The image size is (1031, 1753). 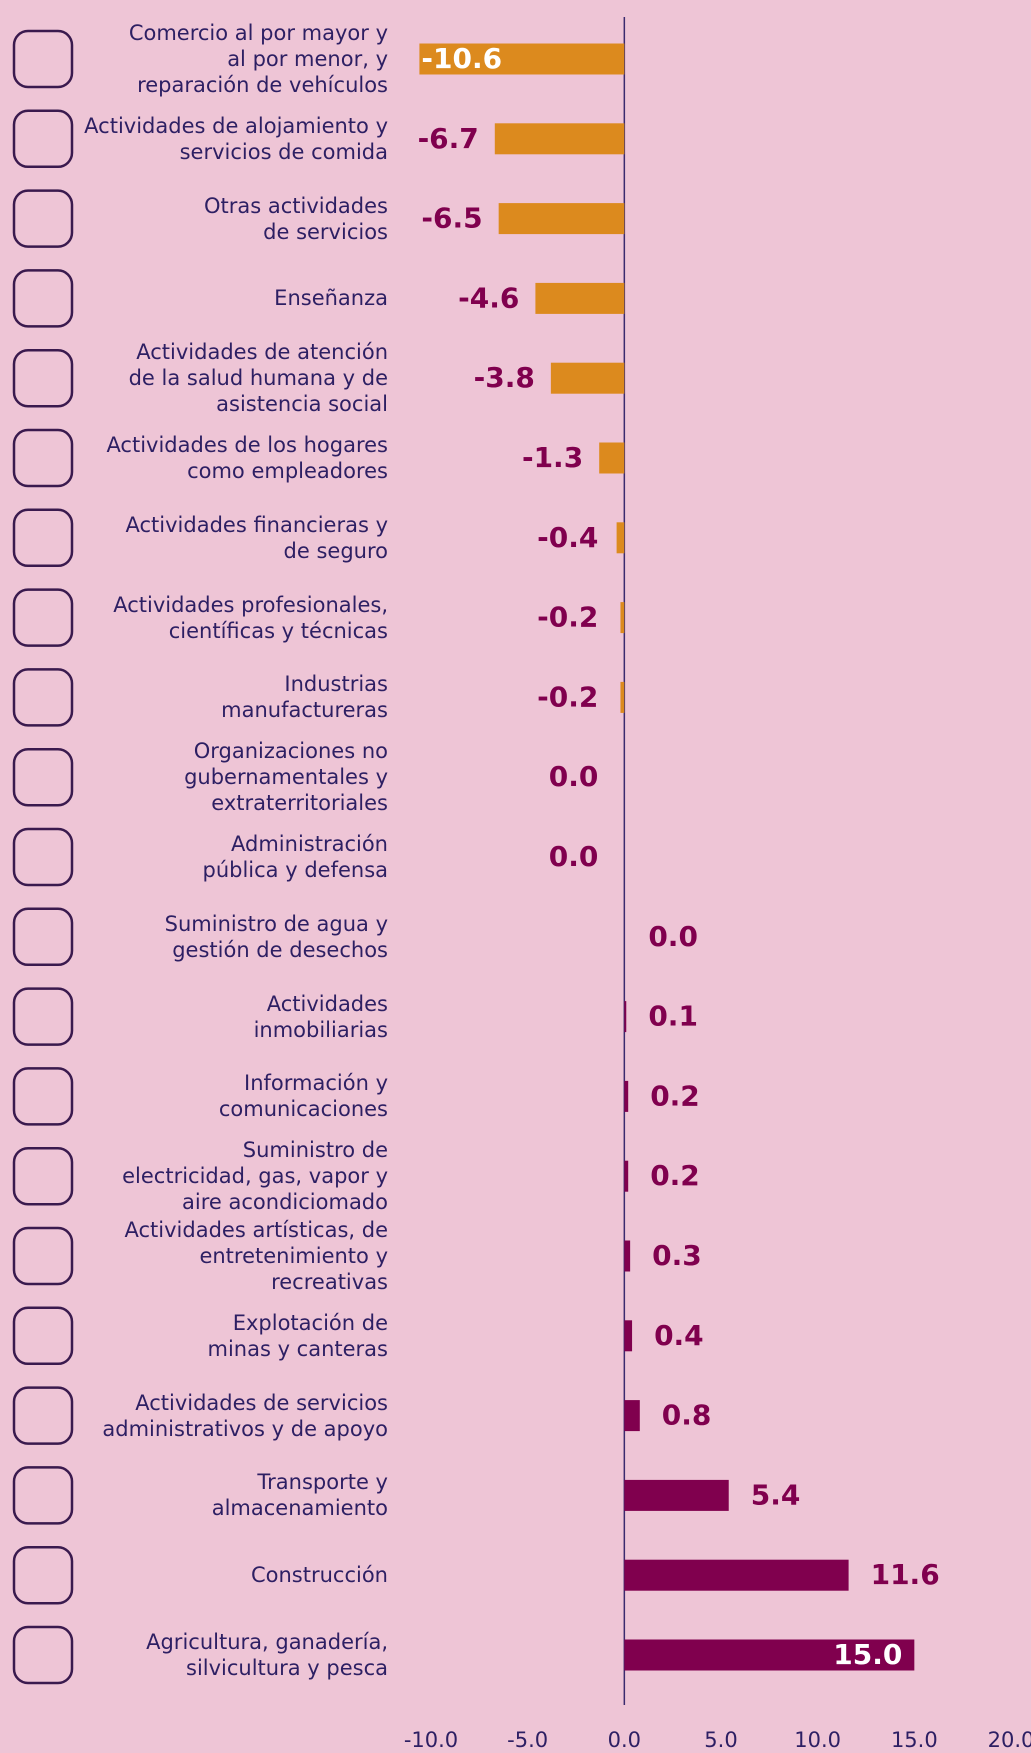 I want to click on value-label: -6.5, so click(x=451, y=218).